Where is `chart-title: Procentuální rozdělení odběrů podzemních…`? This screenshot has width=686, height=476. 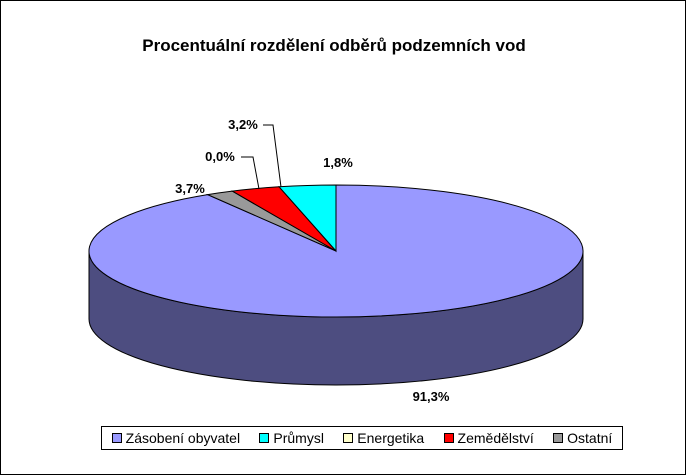
chart-title: Procentuální rozdělení odběrů podzemních… is located at coordinates (333, 45).